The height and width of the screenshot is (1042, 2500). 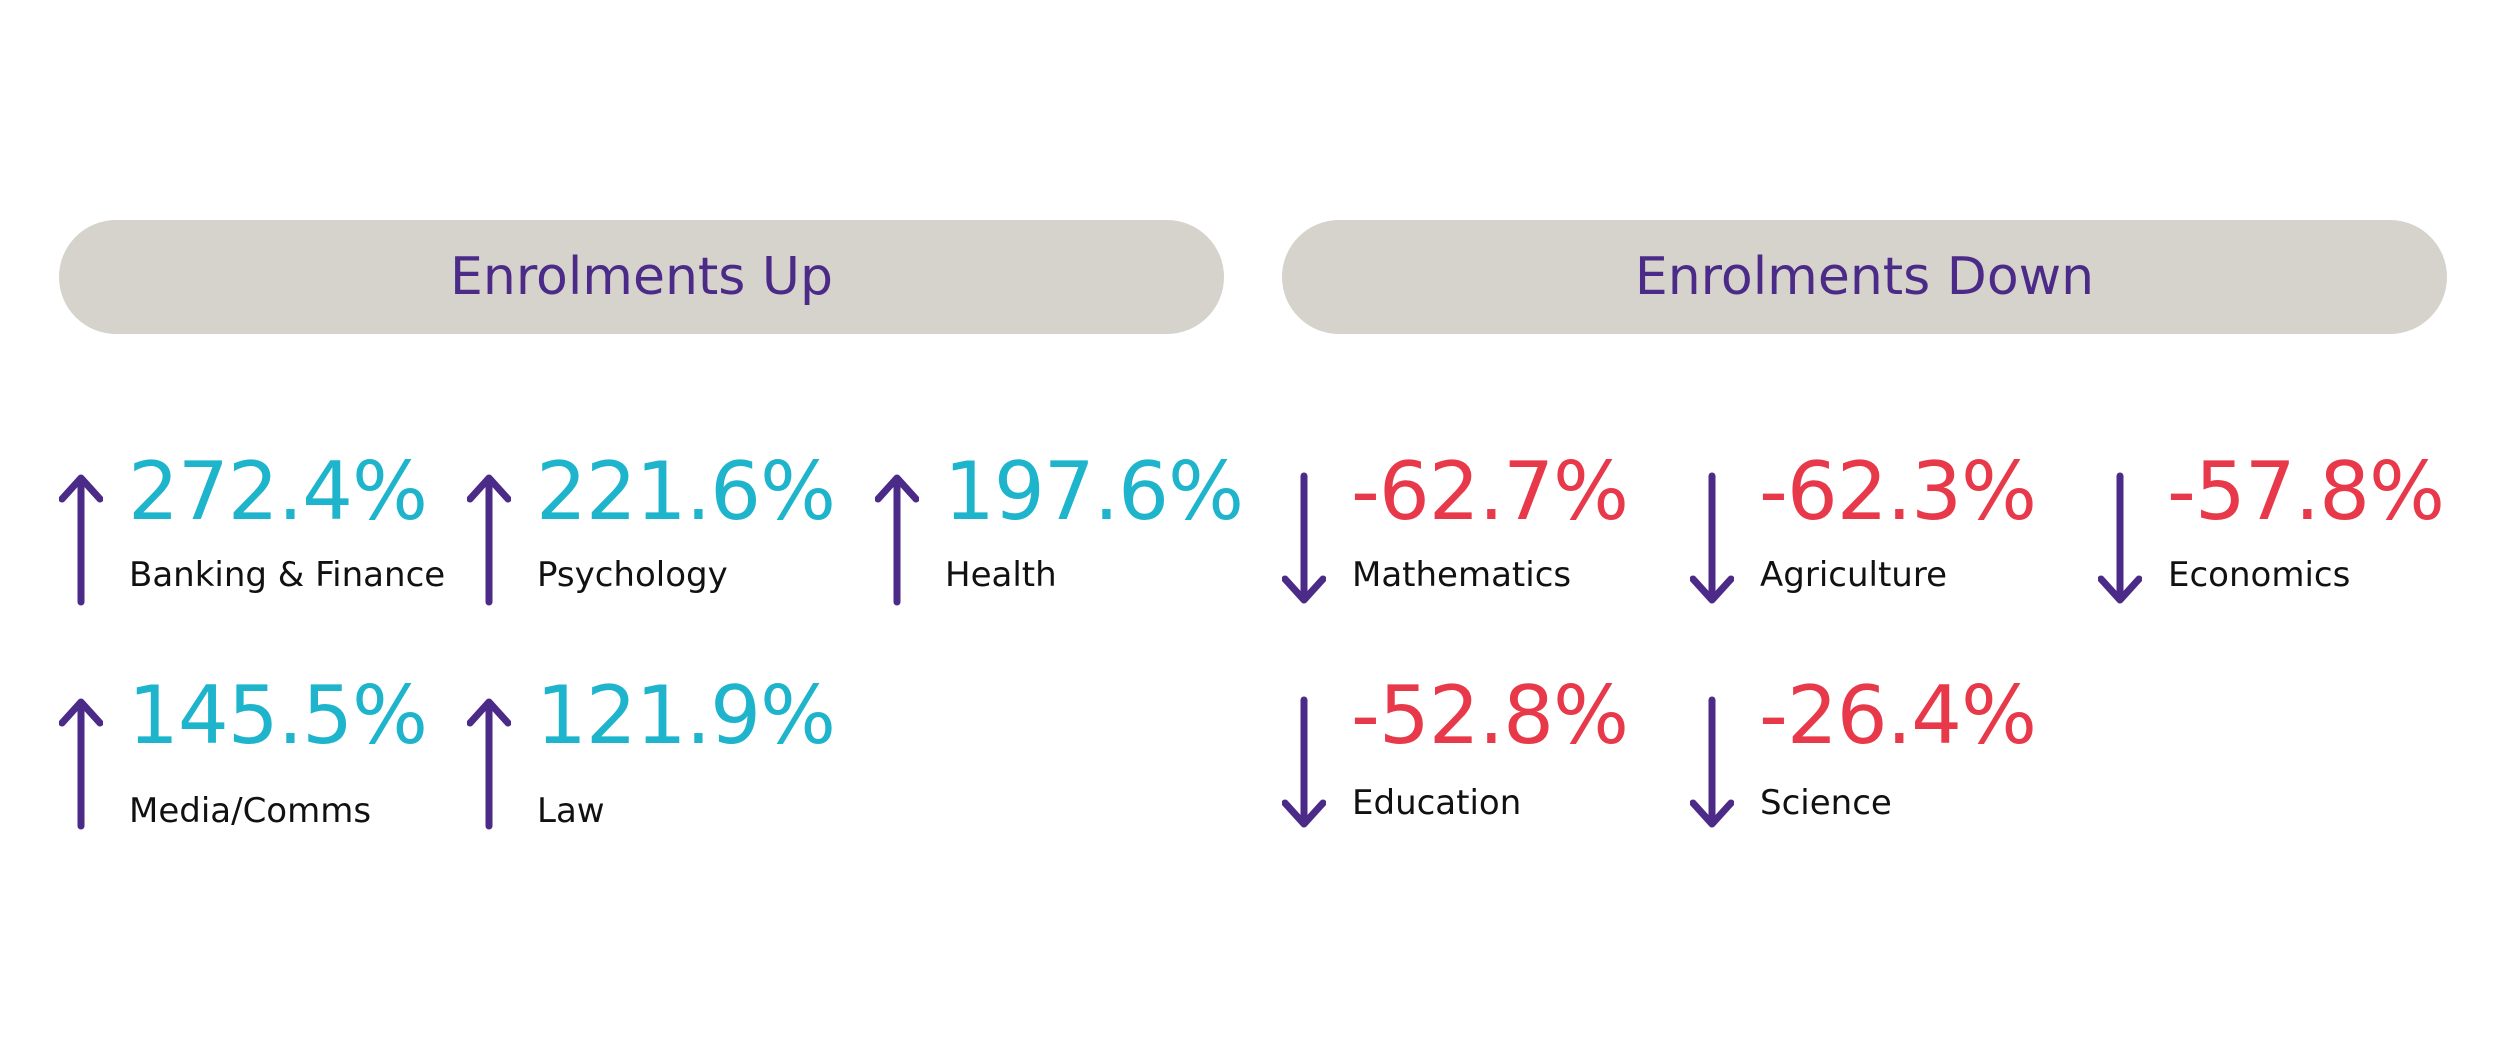 What do you see at coordinates (278, 491) in the screenshot?
I see `stat-value: 272.4%` at bounding box center [278, 491].